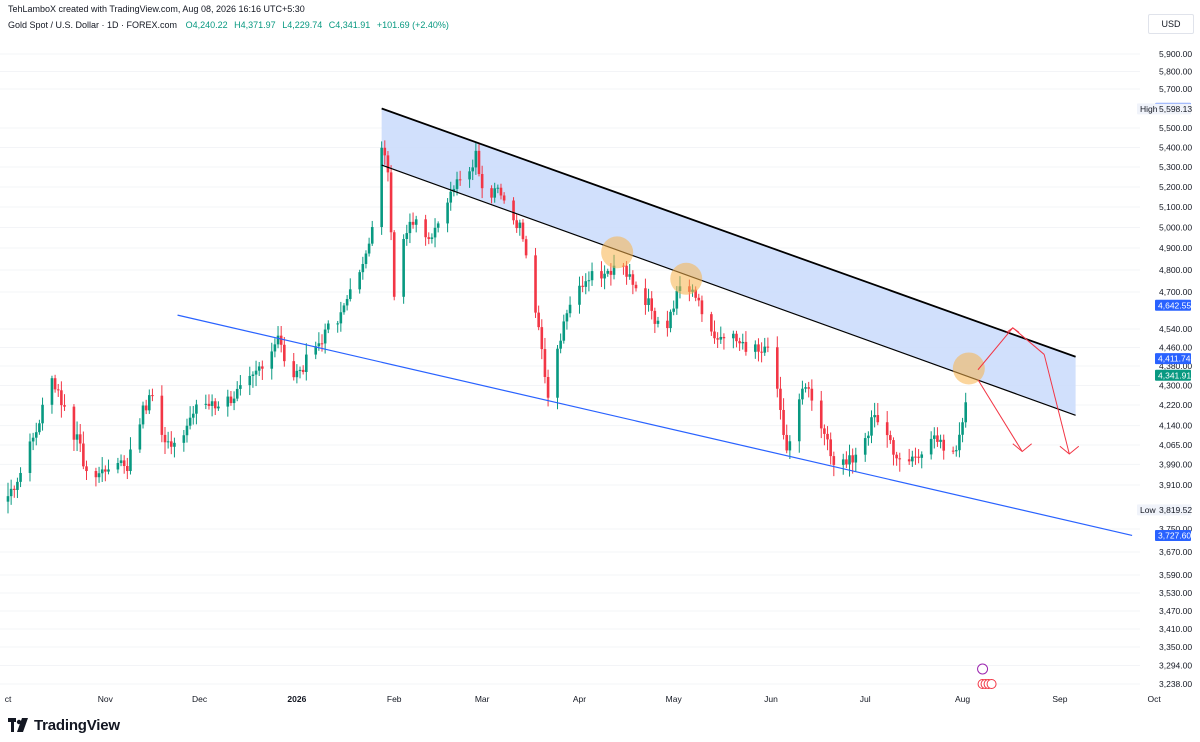 The height and width of the screenshot is (742, 1200). Describe the element at coordinates (1175, 405) in the screenshot. I see `price-axis-label: 4,220.00` at that location.